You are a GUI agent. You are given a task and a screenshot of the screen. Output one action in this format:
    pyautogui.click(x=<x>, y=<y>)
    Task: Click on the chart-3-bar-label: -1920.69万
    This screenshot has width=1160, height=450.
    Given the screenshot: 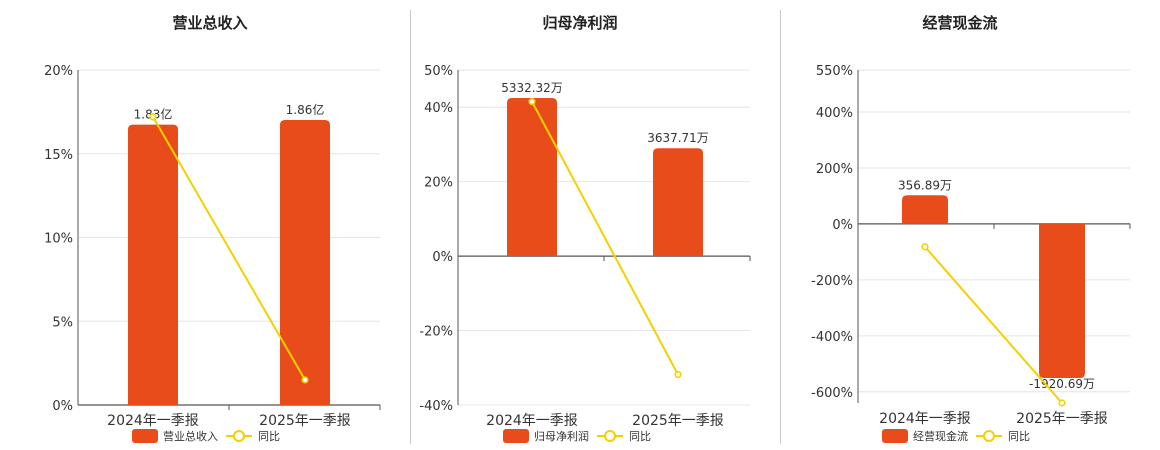 What is the action you would take?
    pyautogui.click(x=1062, y=384)
    